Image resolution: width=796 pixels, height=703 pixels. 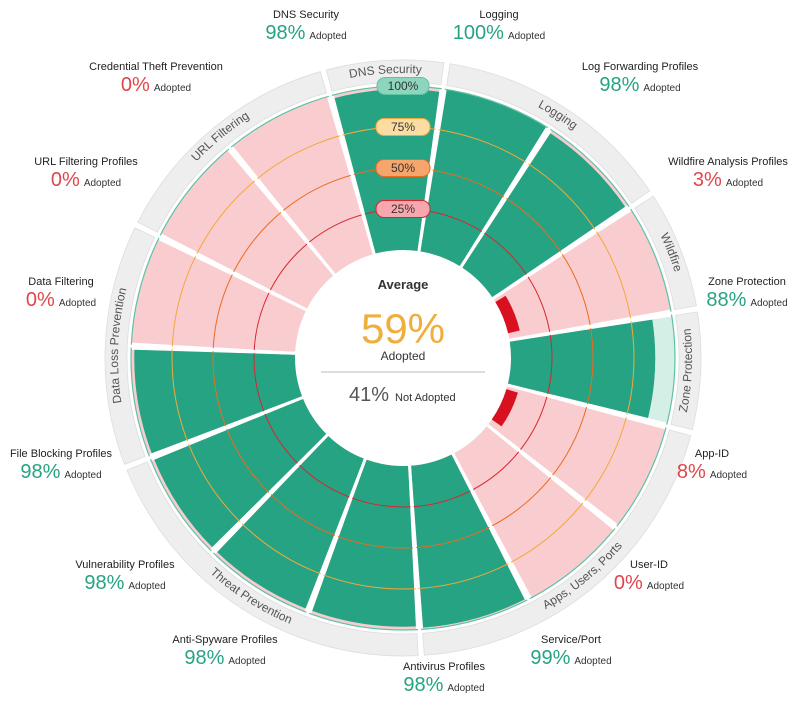 I want to click on category-label: Antivirus Profiles 98% Adopted, so click(x=444, y=678).